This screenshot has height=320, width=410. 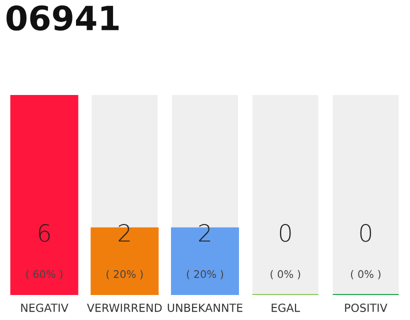 What do you see at coordinates (44, 252) in the screenshot?
I see `data-label: 6 ( 60% )` at bounding box center [44, 252].